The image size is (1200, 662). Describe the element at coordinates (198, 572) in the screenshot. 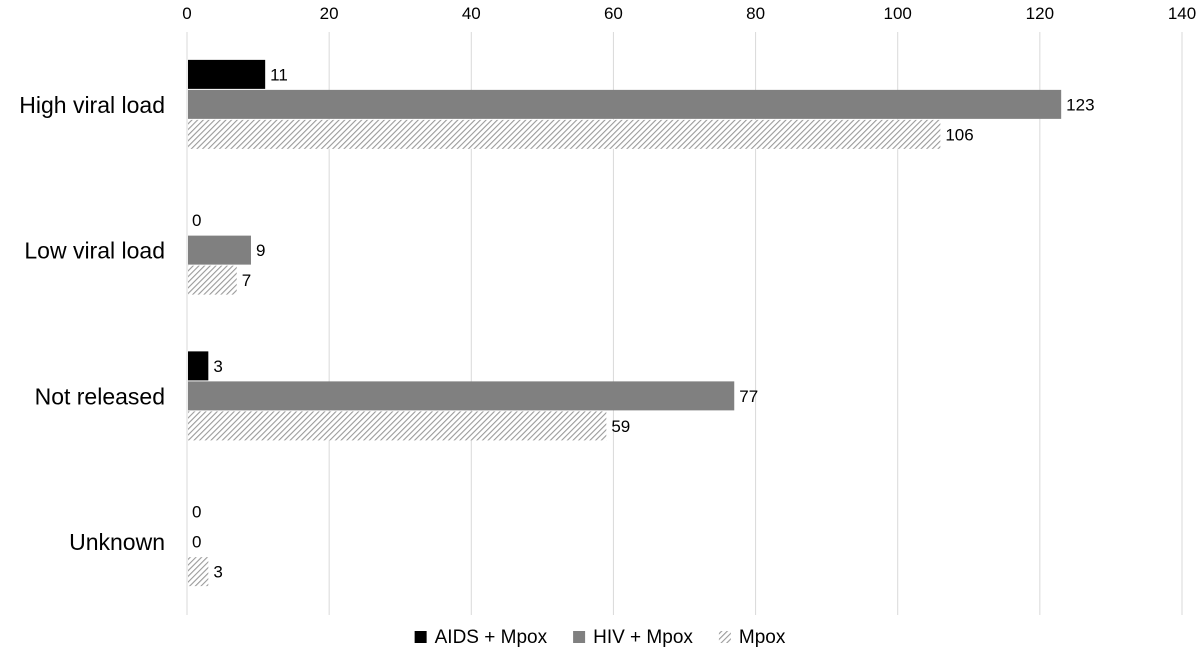

I see `bar-mpox-unknown` at that location.